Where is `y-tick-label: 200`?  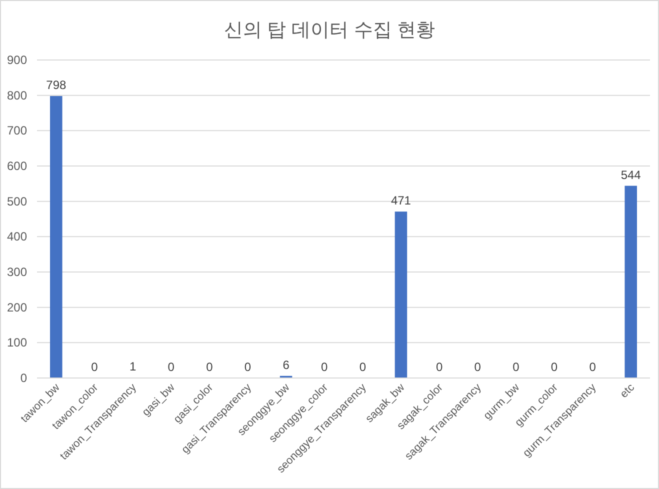
y-tick-label: 200 is located at coordinates (17, 307).